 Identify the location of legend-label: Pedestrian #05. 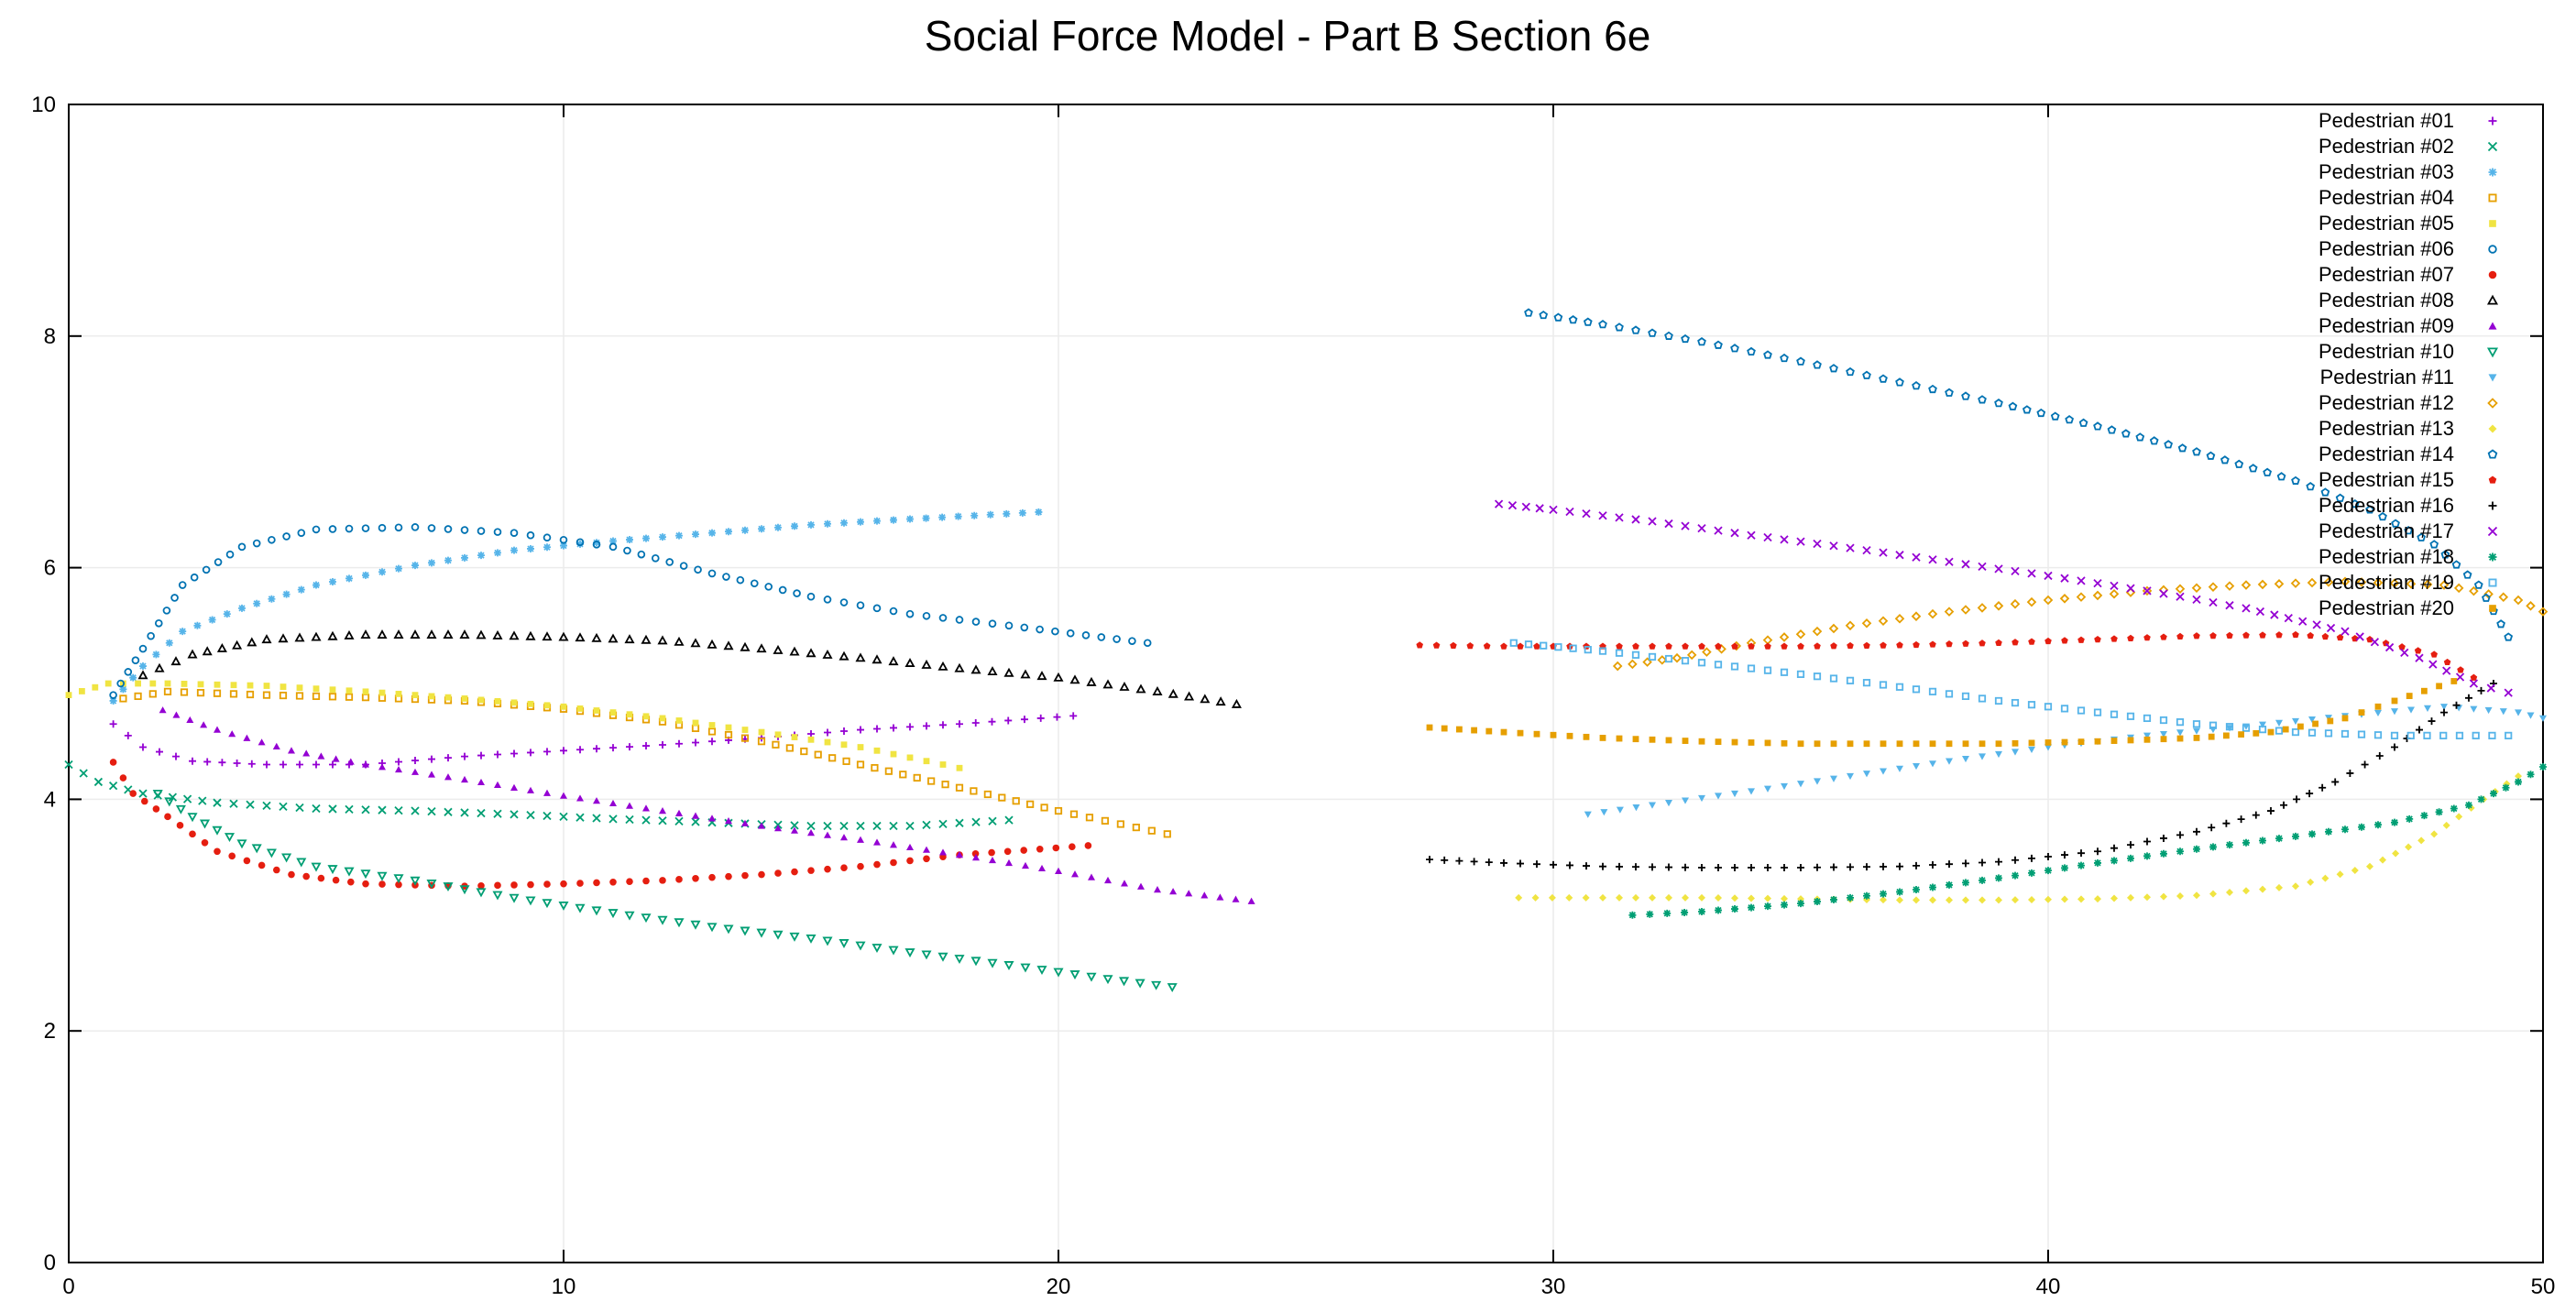
(2386, 224).